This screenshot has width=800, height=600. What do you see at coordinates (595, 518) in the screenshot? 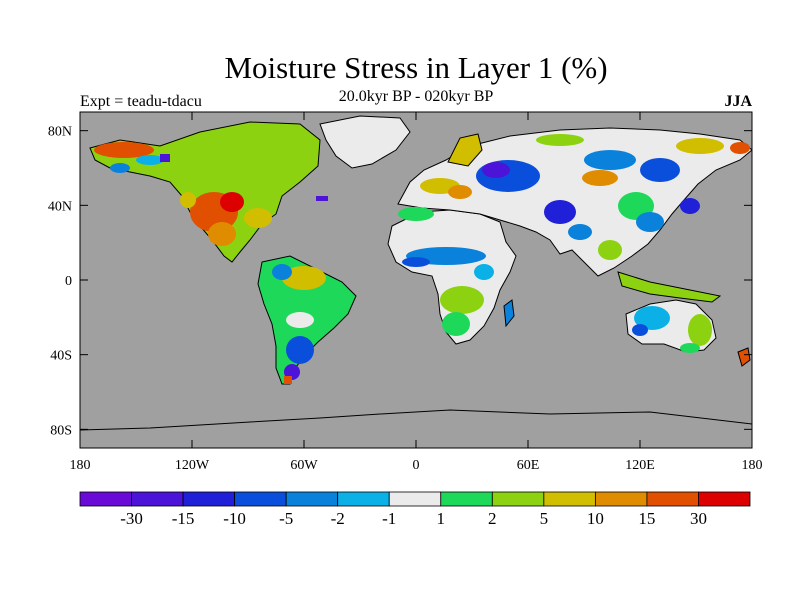
I see `colorbar-label: 10` at bounding box center [595, 518].